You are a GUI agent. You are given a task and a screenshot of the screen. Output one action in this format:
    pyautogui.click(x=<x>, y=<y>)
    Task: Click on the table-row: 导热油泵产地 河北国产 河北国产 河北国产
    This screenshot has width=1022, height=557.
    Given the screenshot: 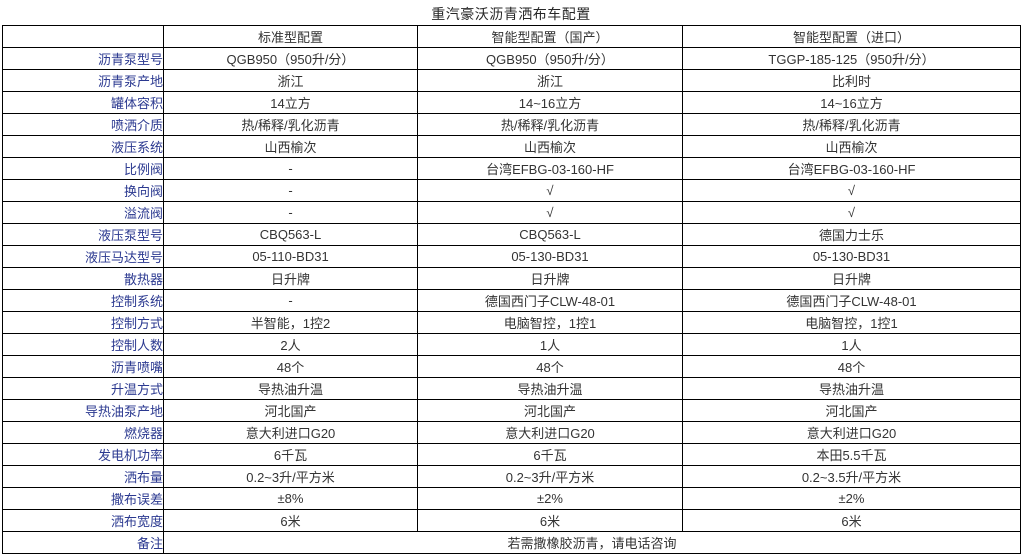 What is the action you would take?
    pyautogui.click(x=511, y=410)
    